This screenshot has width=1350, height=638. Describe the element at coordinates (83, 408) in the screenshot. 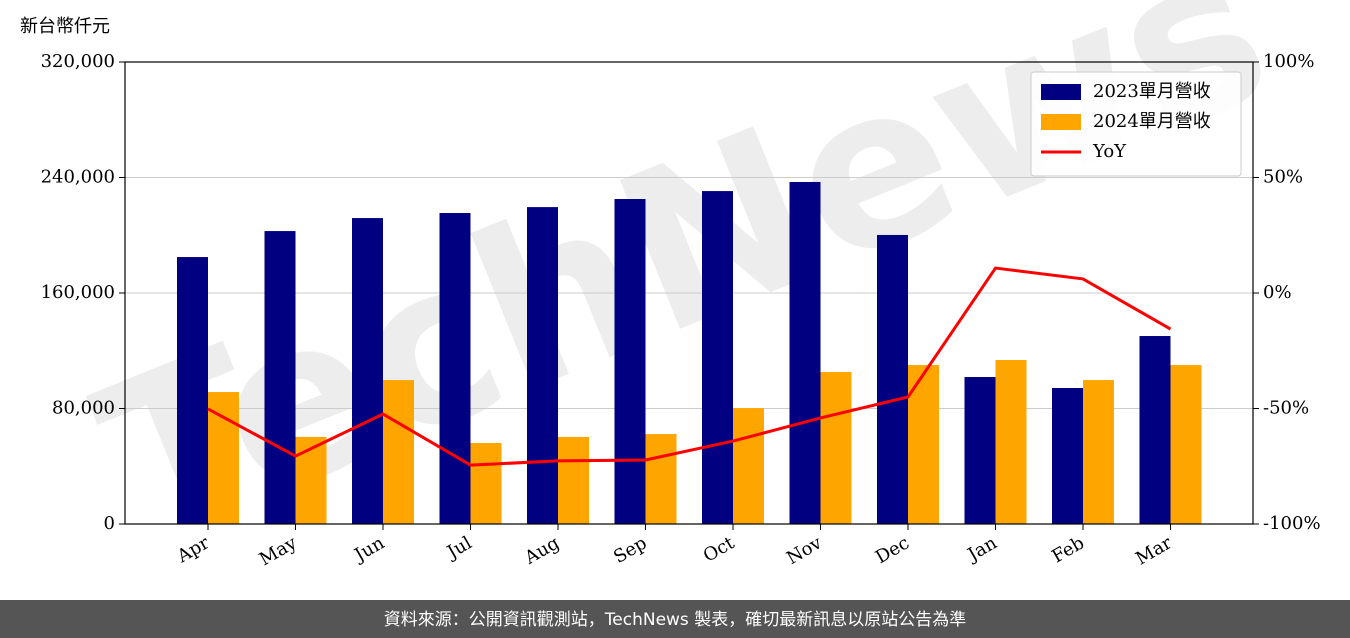

I see `y-tick-label: 80,000` at that location.